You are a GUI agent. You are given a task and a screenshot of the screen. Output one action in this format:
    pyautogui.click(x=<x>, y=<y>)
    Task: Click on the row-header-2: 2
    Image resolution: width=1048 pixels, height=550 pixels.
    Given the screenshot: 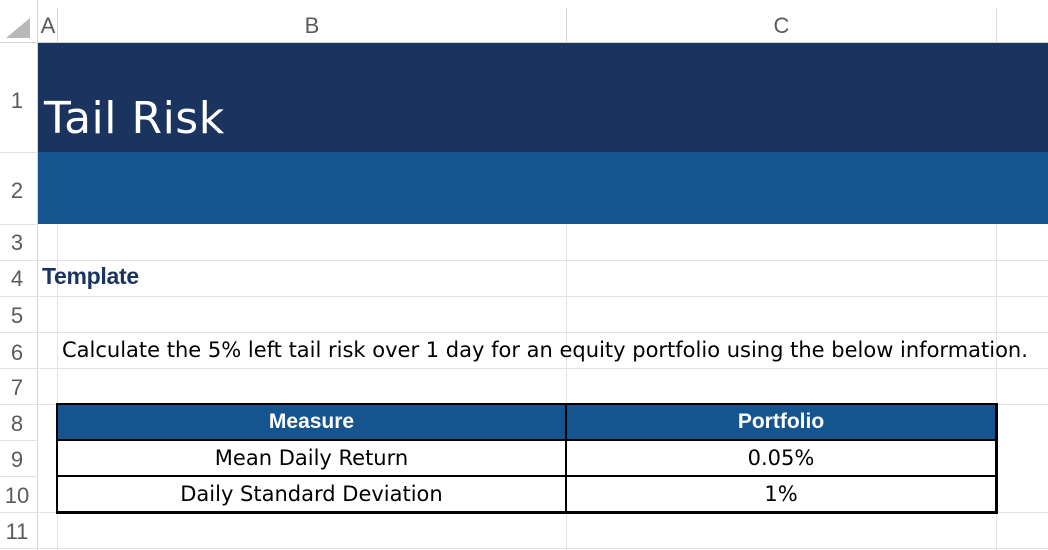 What is the action you would take?
    pyautogui.click(x=17, y=190)
    